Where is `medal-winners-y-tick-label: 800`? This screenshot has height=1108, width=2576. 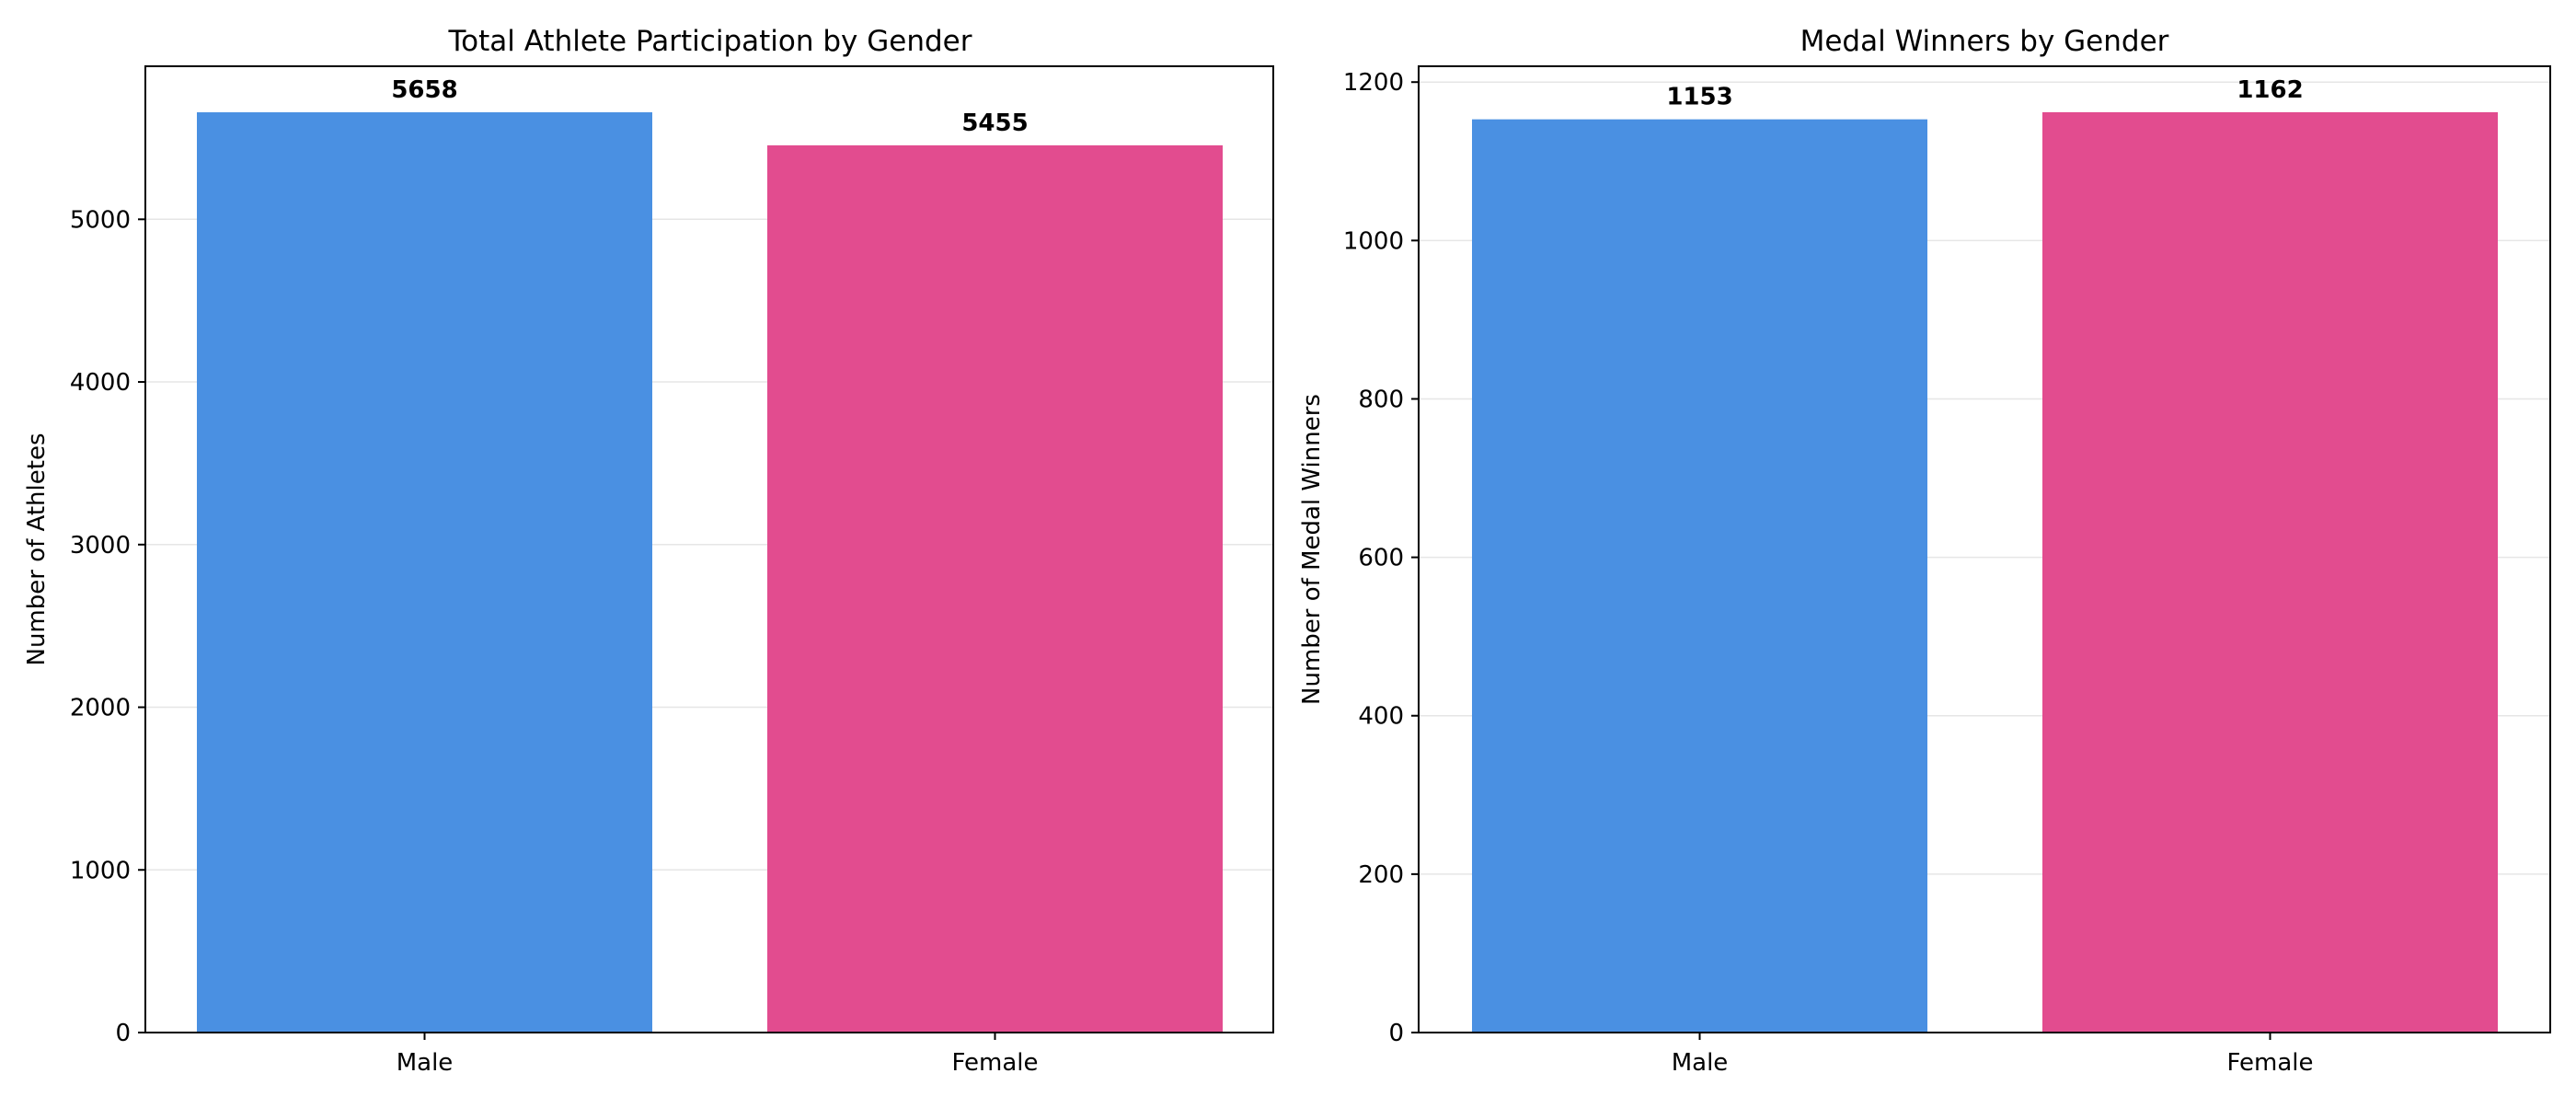
medal-winners-y-tick-label: 800 is located at coordinates (1381, 399).